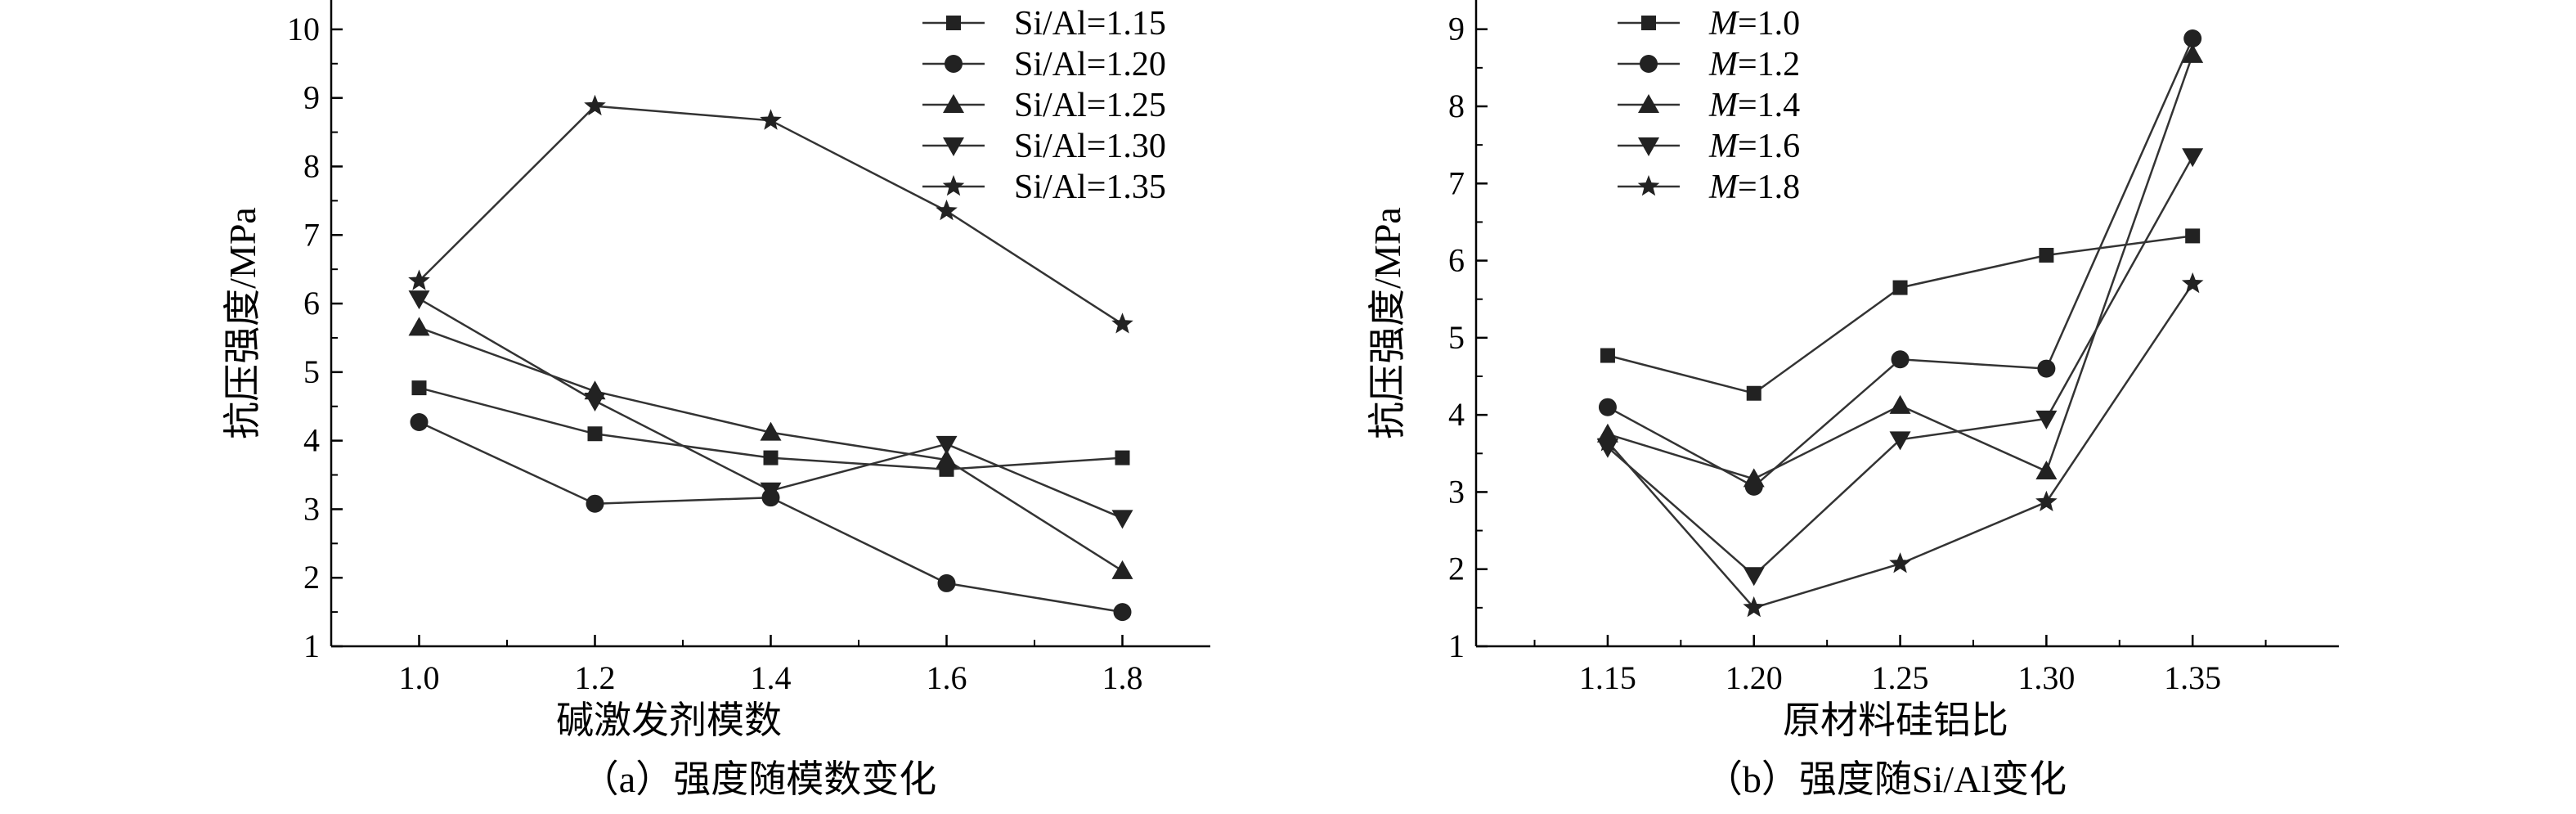 This screenshot has height=814, width=2576. I want to click on x-tick-label: 1.20, so click(1755, 677).